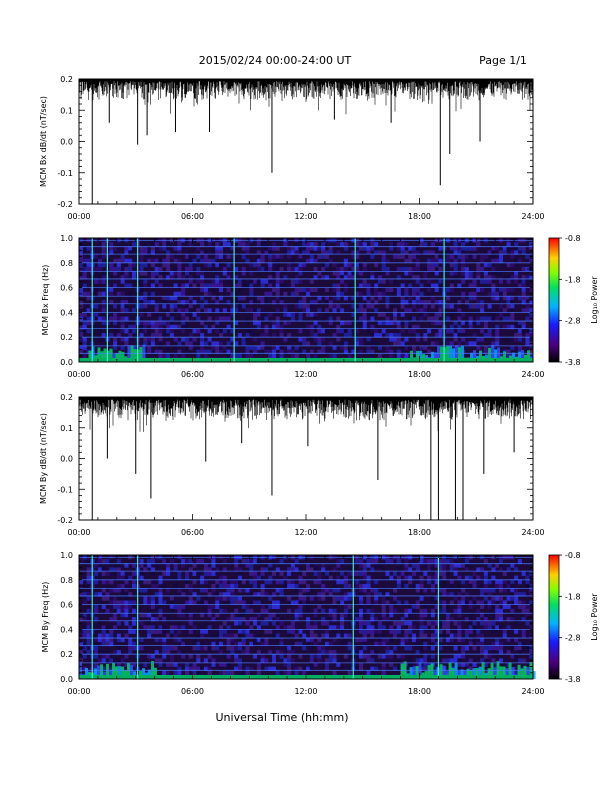  What do you see at coordinates (282, 717) in the screenshot?
I see `x-axis-title: Universal Time (hh:mm)` at bounding box center [282, 717].